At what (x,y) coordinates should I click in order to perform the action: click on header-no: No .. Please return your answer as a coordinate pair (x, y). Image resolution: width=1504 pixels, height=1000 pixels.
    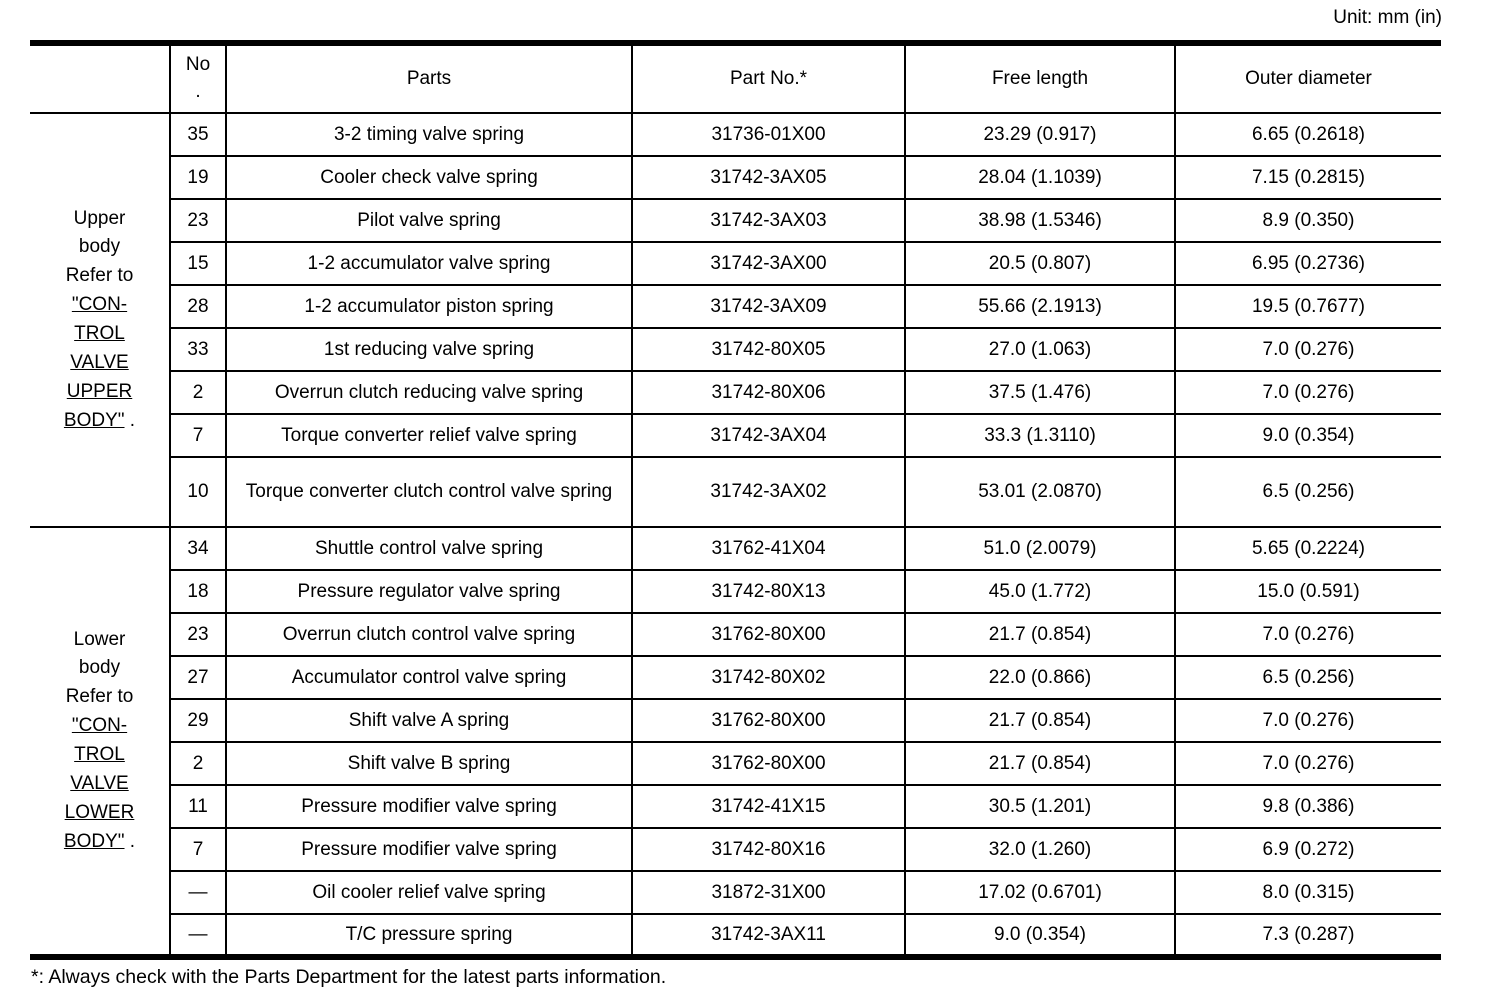
    Looking at the image, I should click on (198, 78).